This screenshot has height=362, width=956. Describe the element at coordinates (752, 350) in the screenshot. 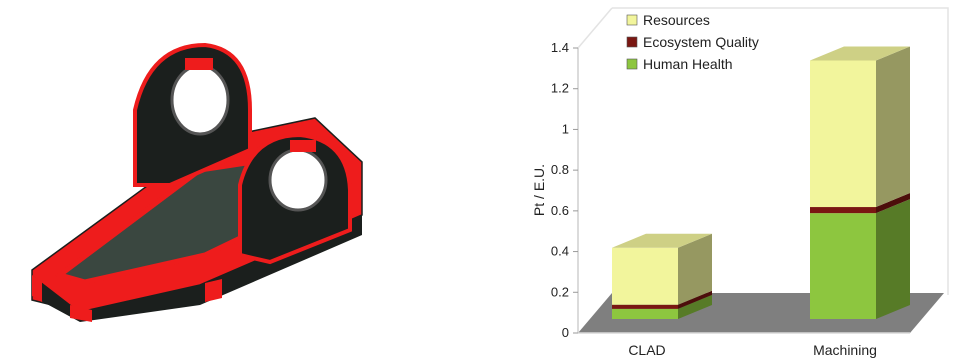

I see `category-labels: CLAD Machining` at that location.